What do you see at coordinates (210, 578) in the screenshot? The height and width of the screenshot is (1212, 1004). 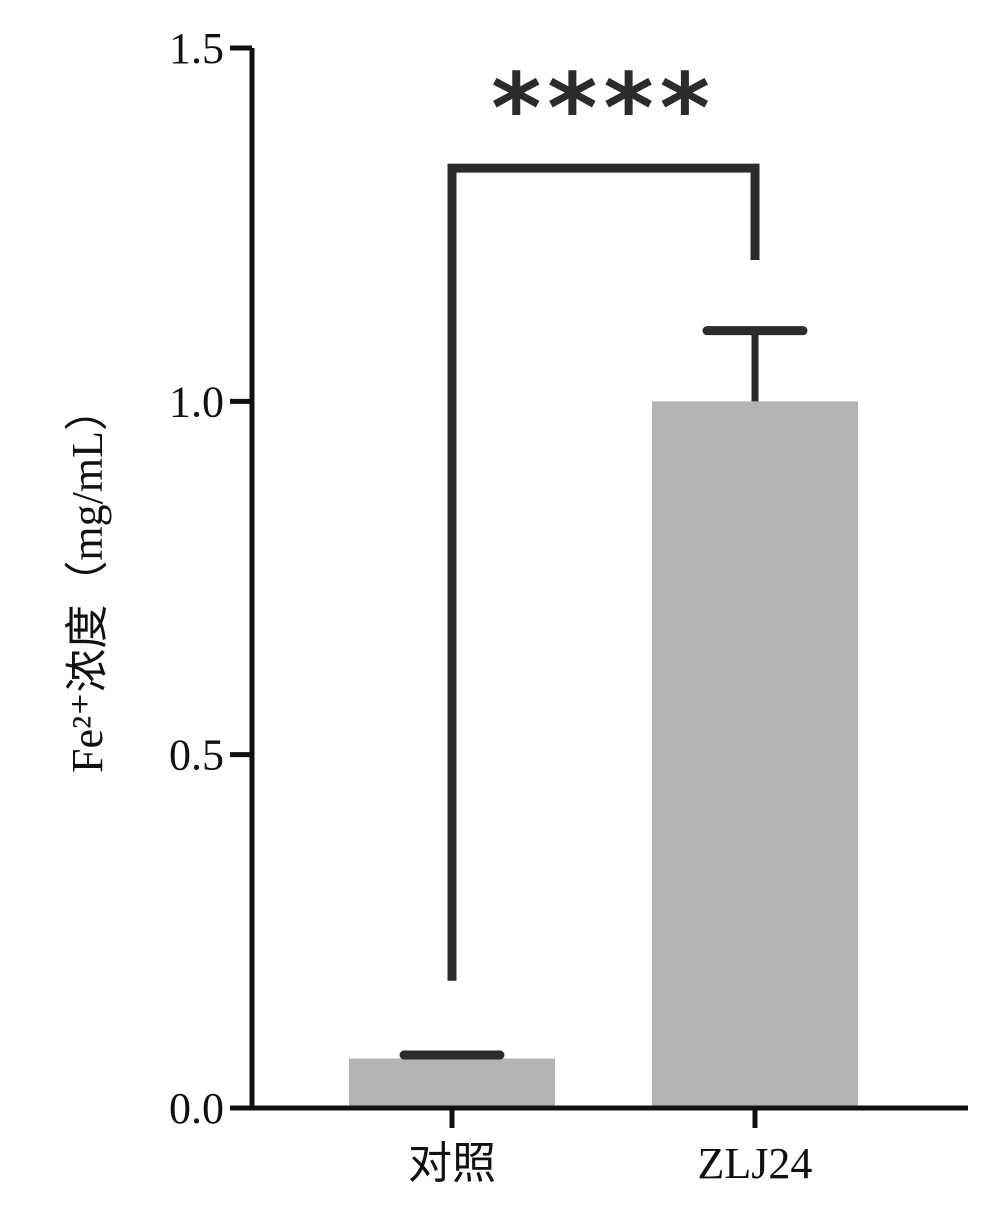 I see `y-ticks-group: 0.0 0.5 1.0 1.5` at bounding box center [210, 578].